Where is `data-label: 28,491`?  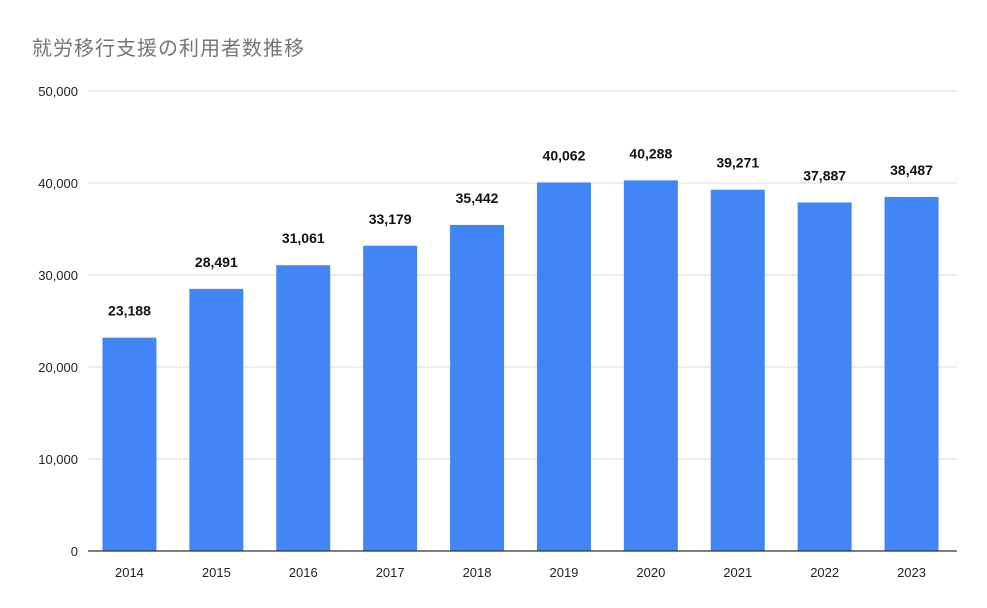 data-label: 28,491 is located at coordinates (216, 262).